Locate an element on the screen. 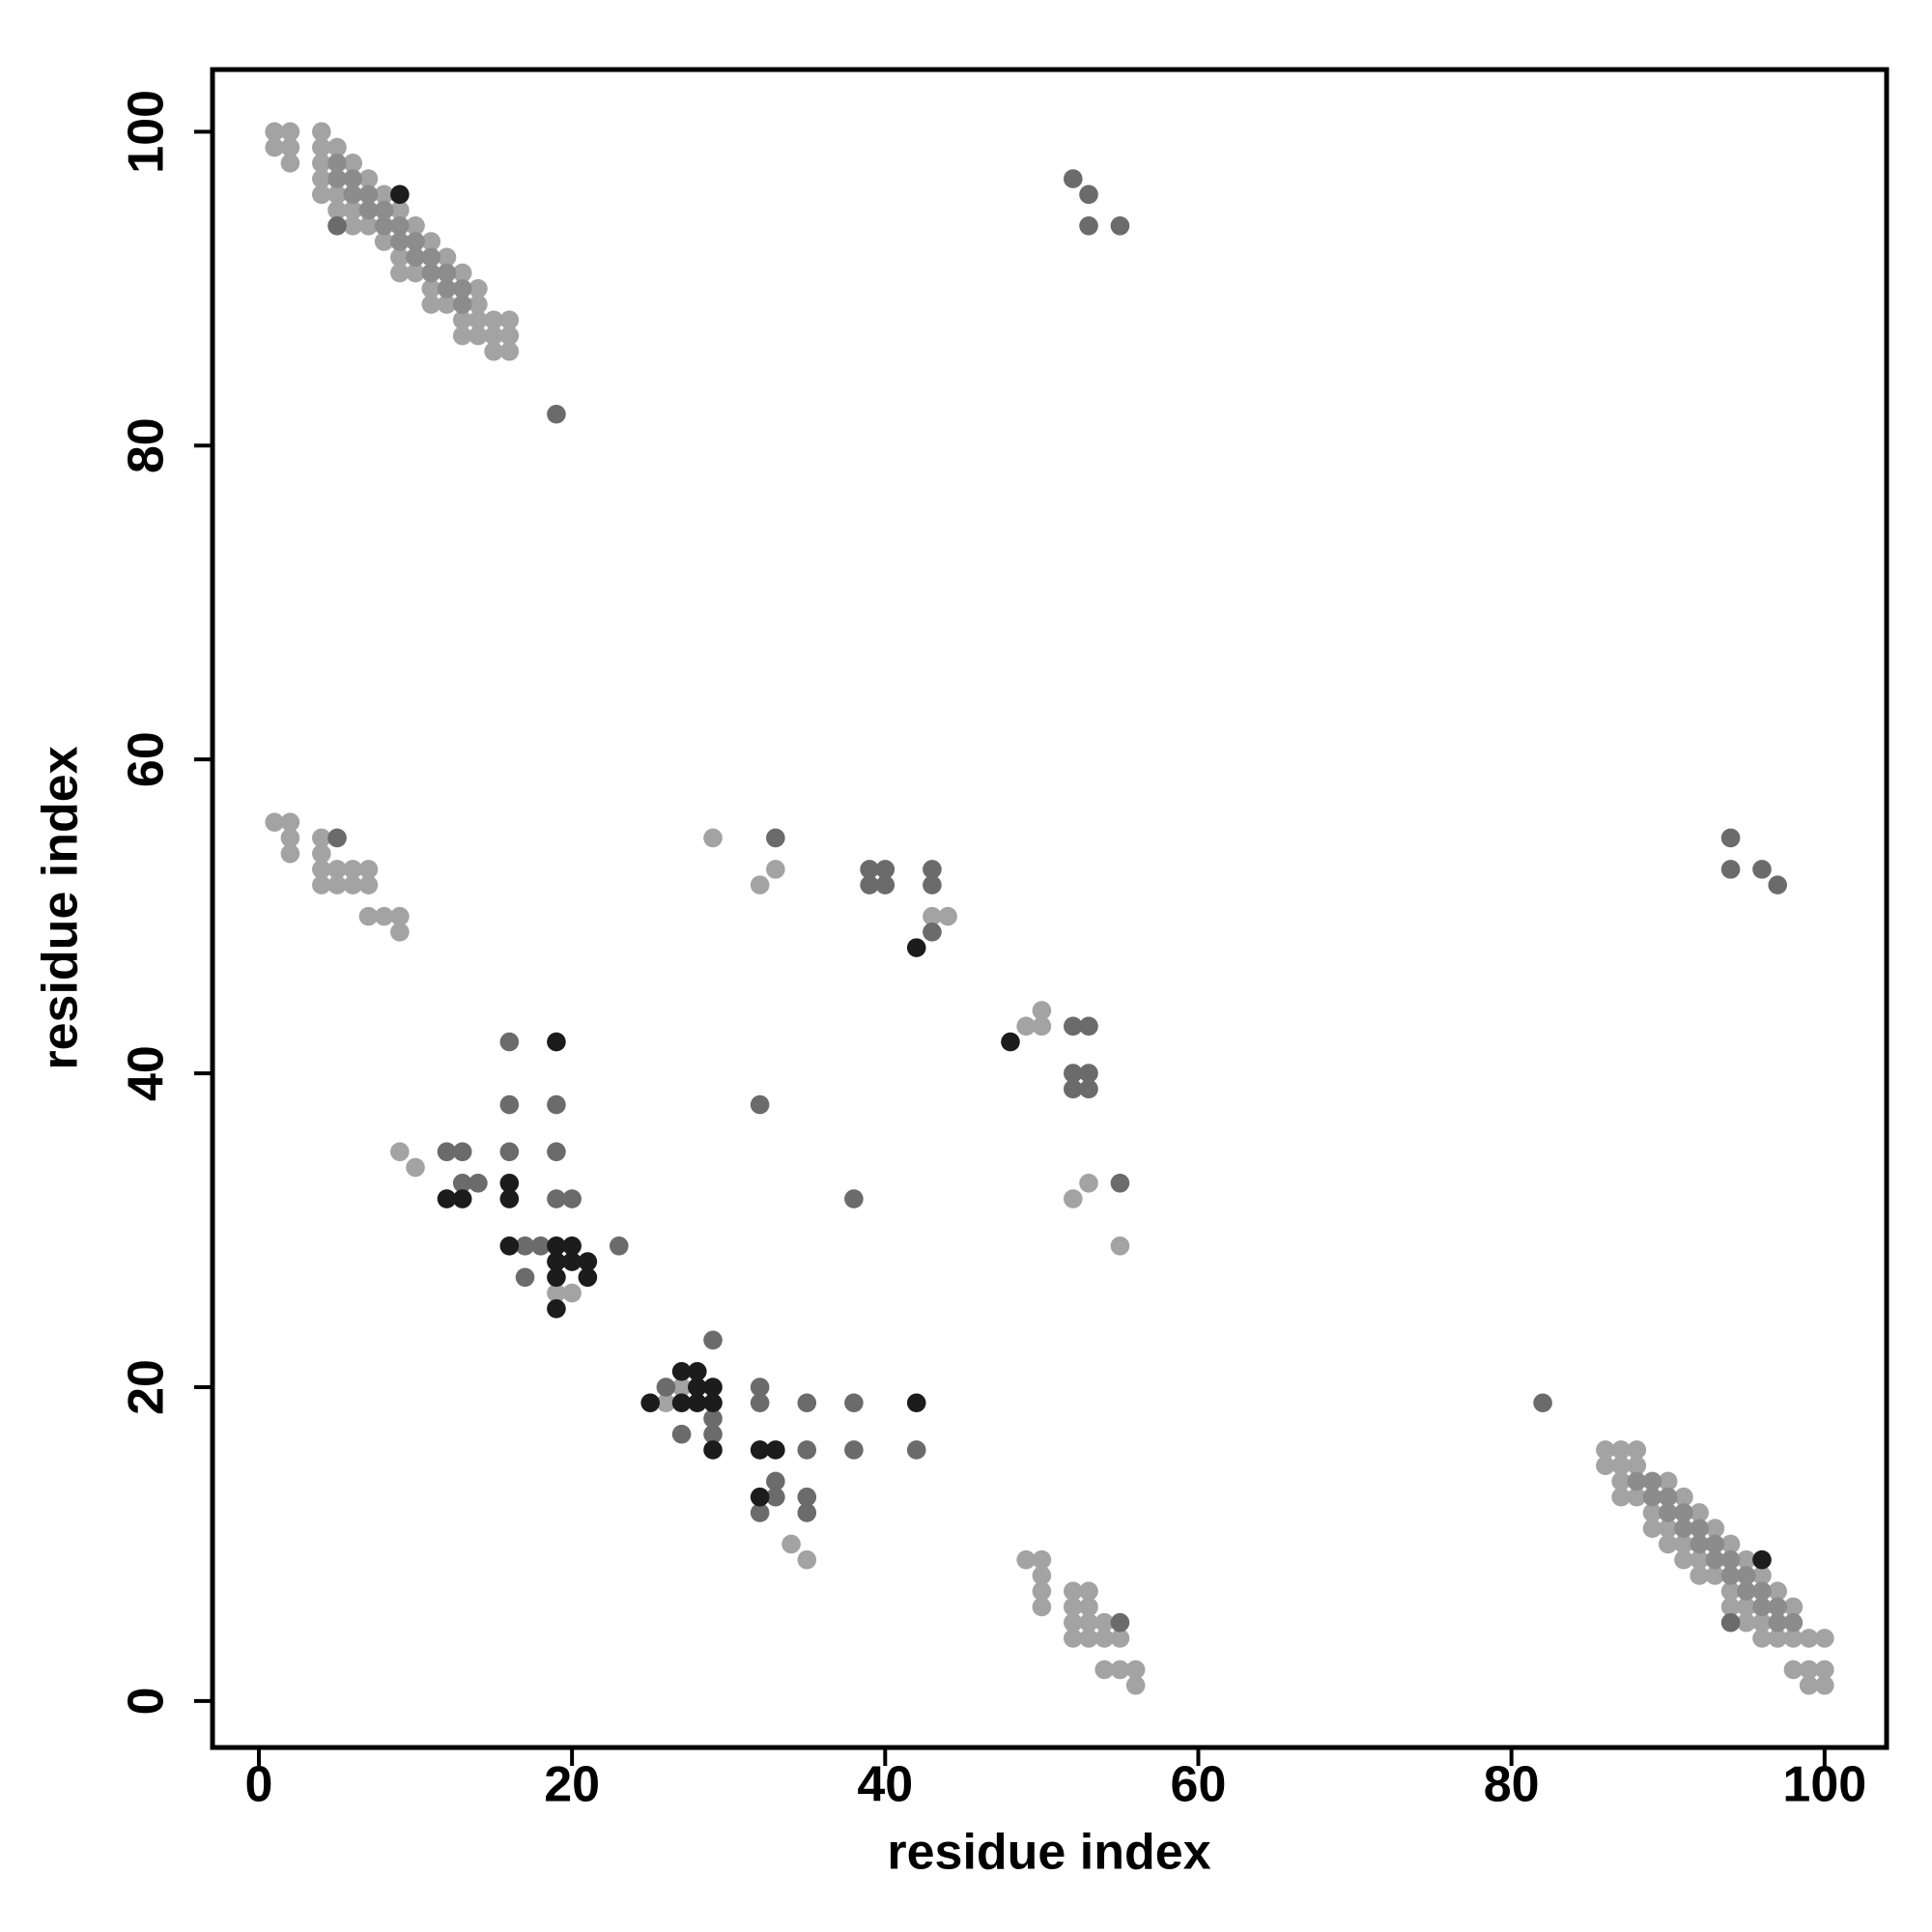 The width and height of the screenshot is (1932, 1932). x-tick-label: 60 is located at coordinates (1199, 1785).